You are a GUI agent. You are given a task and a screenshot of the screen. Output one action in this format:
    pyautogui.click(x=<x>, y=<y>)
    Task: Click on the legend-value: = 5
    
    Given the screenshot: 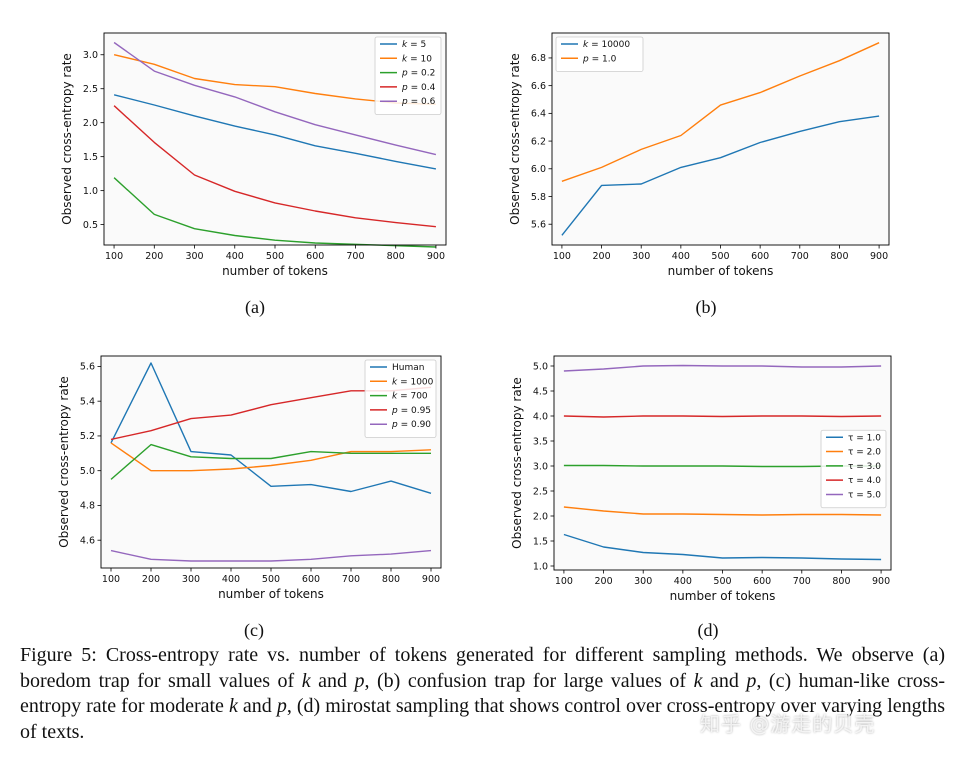 What is the action you would take?
    pyautogui.click(x=416, y=45)
    